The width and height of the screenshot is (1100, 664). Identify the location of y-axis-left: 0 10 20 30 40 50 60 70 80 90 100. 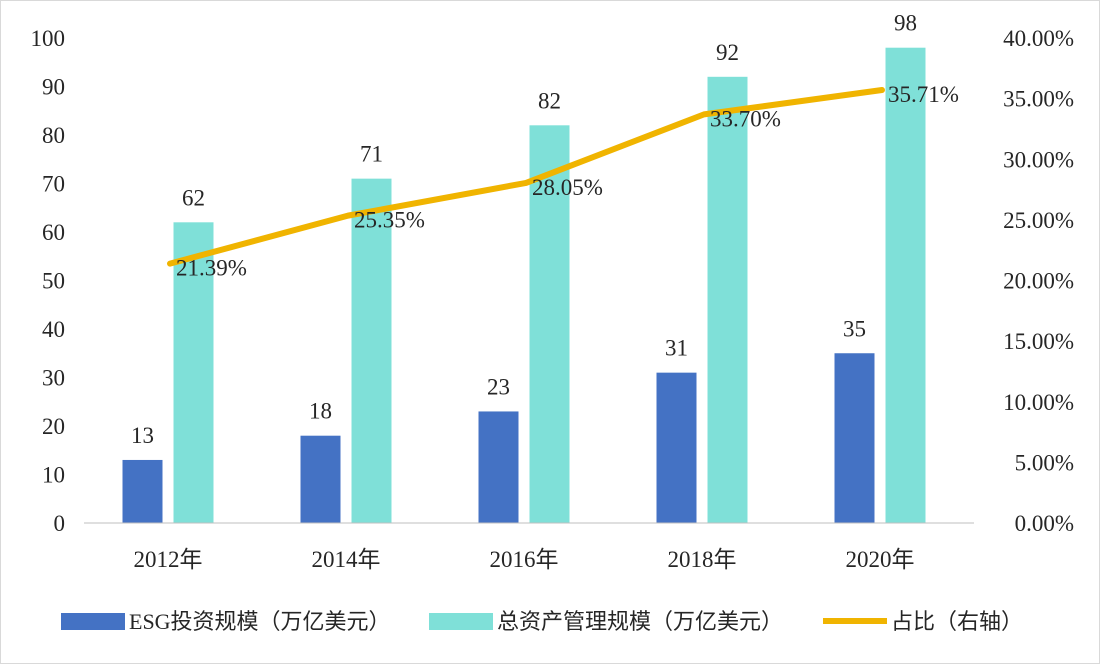
(48, 281).